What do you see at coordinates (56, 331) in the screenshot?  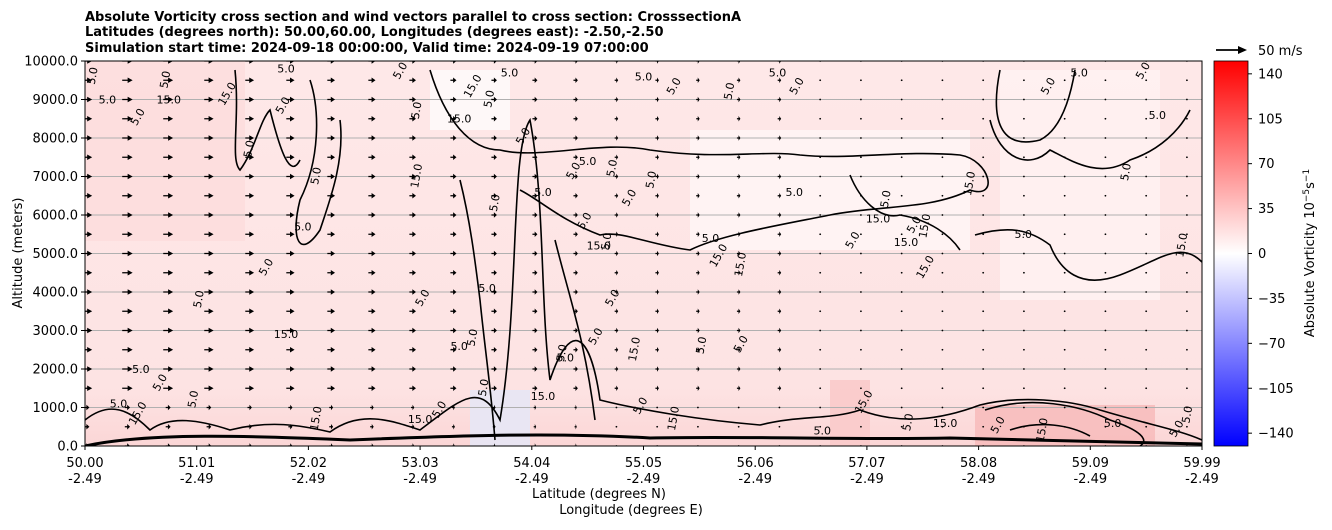 I see `y-tick-label: 3000.0` at bounding box center [56, 331].